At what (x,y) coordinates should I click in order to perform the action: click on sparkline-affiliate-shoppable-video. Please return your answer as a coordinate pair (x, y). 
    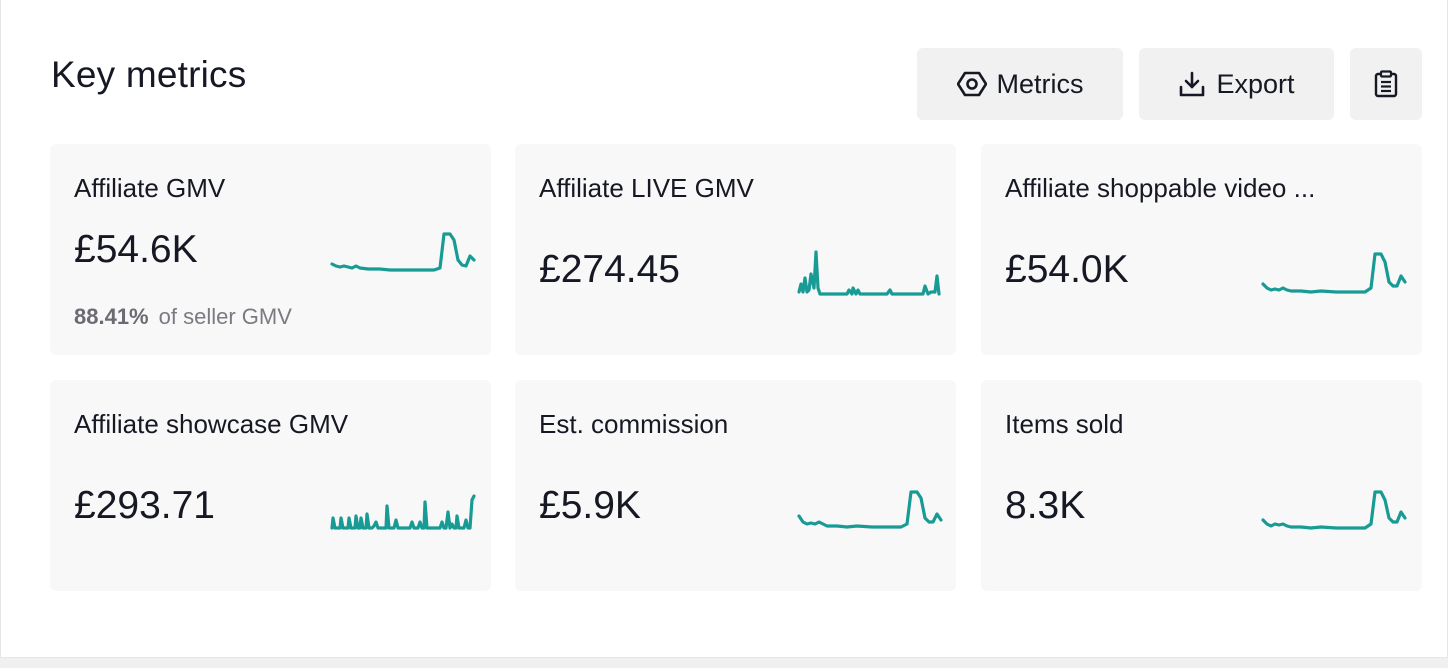
    Looking at the image, I should click on (1334, 273).